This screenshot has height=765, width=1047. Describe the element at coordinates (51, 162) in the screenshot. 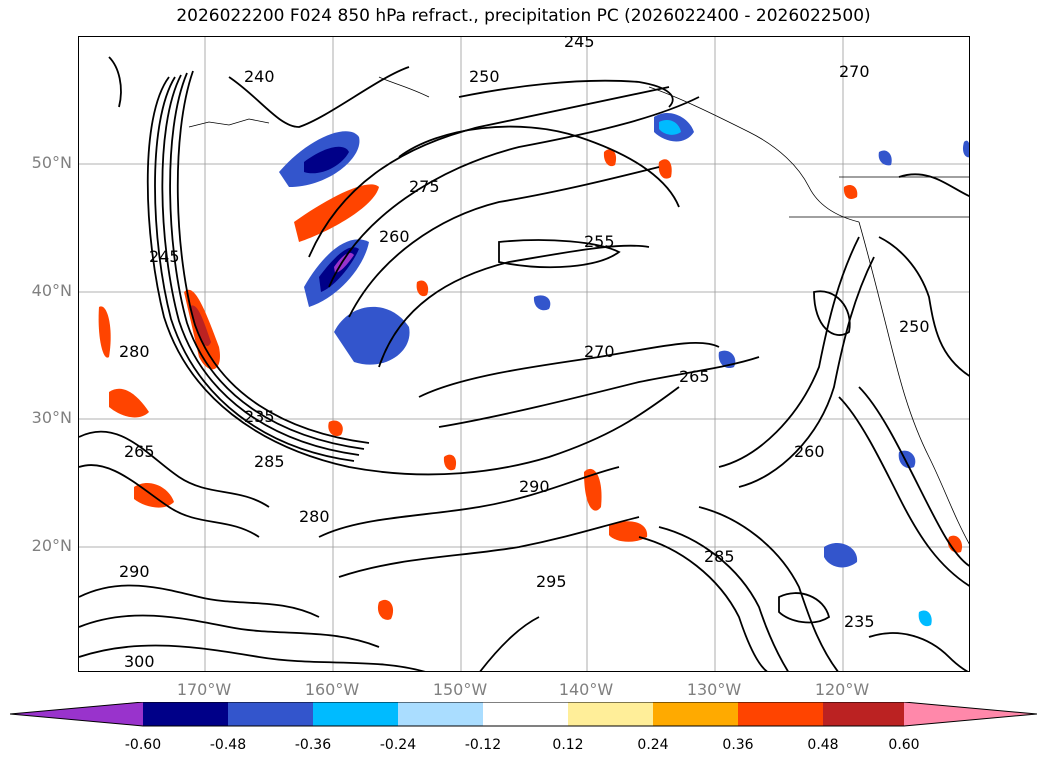

I see `lat-label: 50°N` at that location.